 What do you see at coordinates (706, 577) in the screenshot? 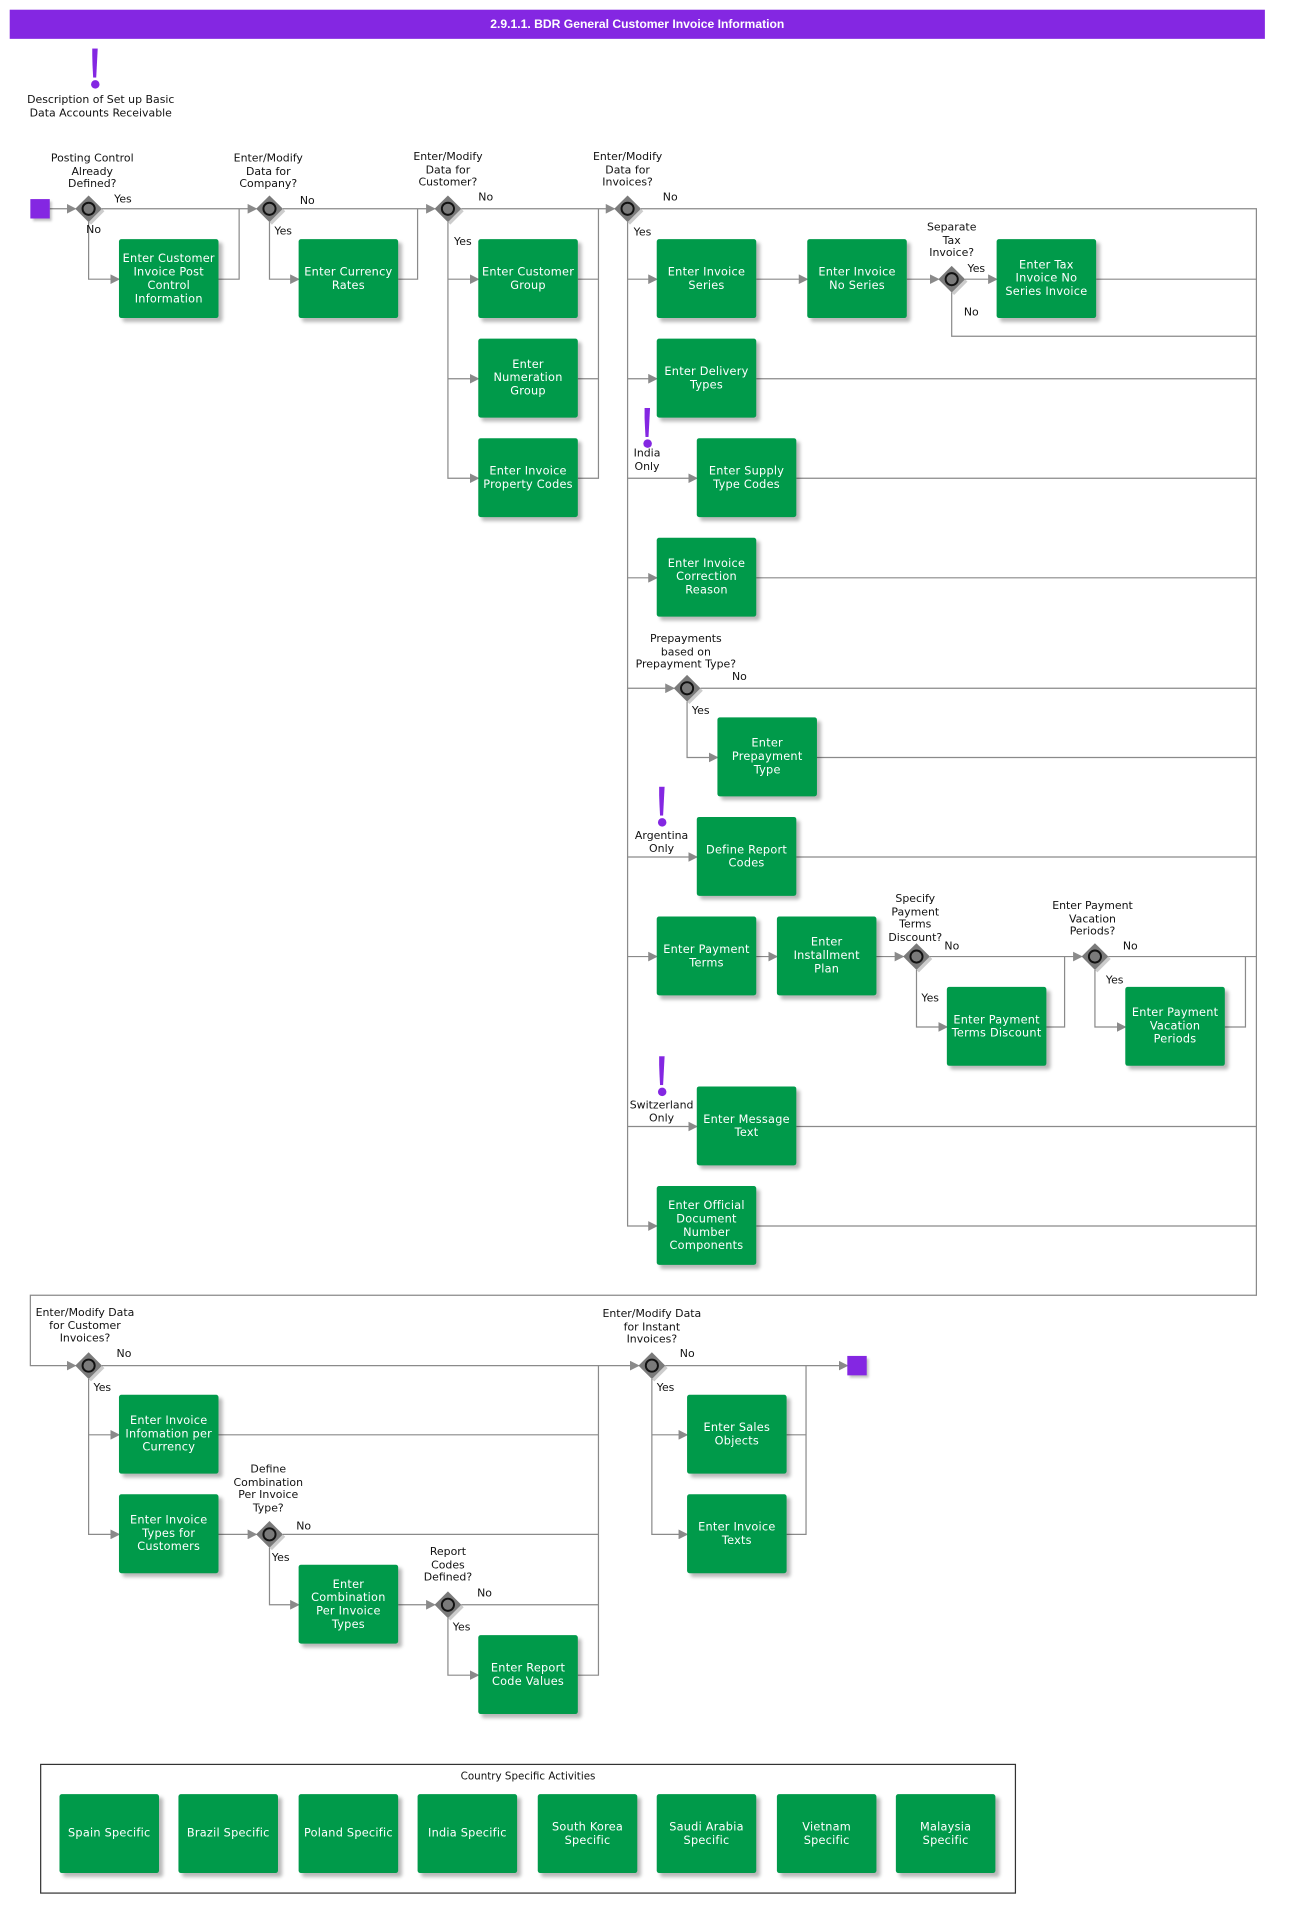
I see `activity-correction-reason: Enter Invoice Correction Reason` at bounding box center [706, 577].